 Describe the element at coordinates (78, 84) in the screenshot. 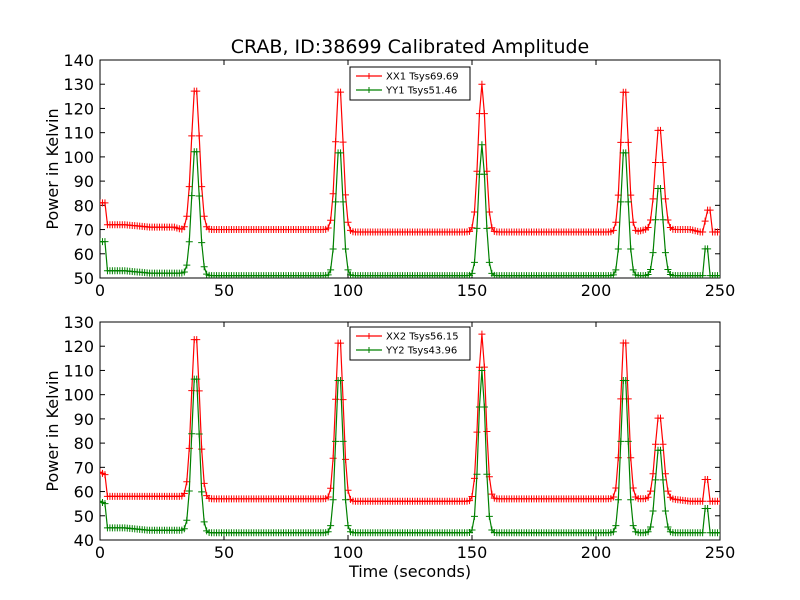

I see `y-tick-label: 130` at that location.